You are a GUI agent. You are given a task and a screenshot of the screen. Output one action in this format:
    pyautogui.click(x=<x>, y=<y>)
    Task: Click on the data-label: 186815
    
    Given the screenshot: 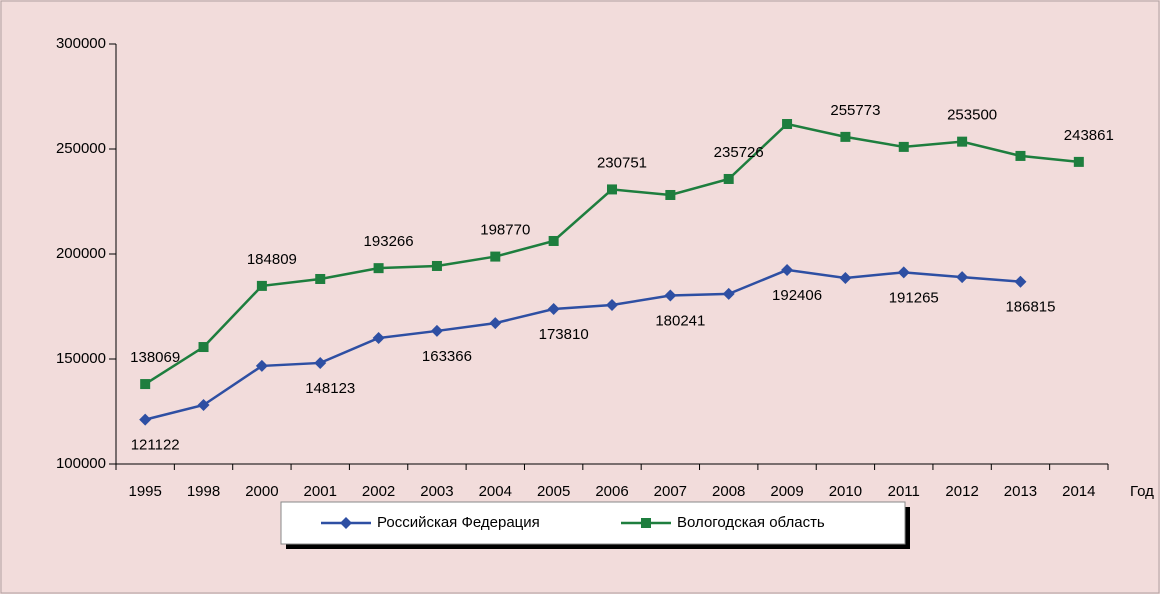 What is the action you would take?
    pyautogui.click(x=1030, y=307)
    